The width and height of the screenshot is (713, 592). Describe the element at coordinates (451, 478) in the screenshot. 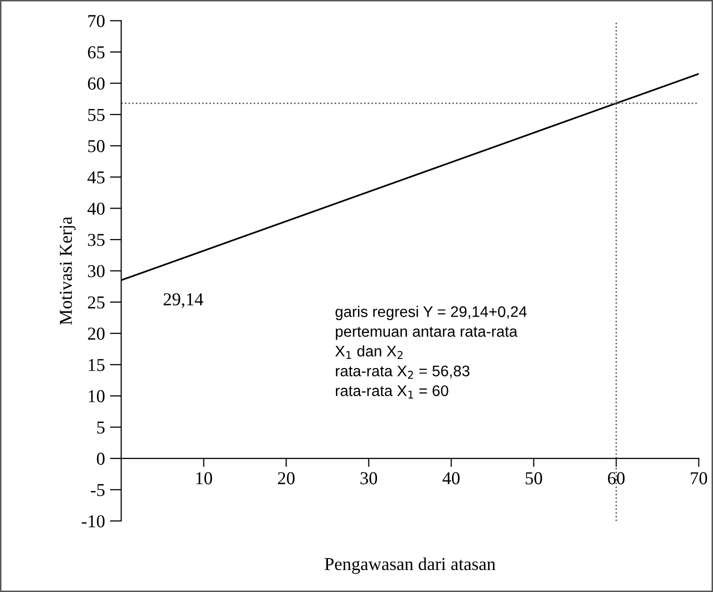

I see `x-tick-label: 40` at that location.